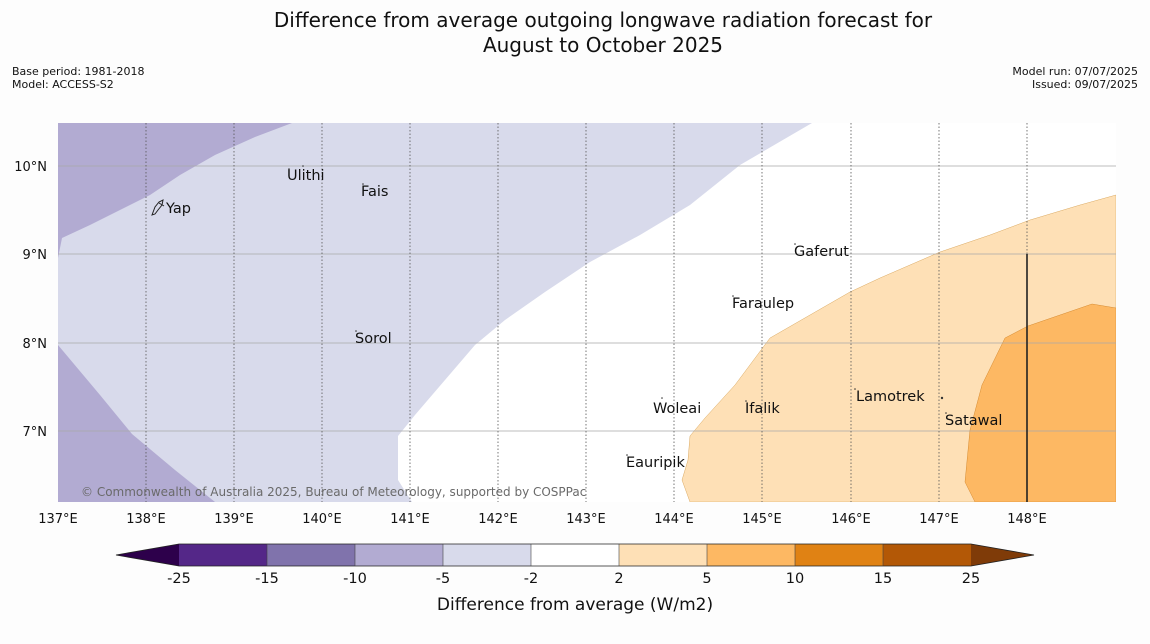  I want to click on place-label-satawal: Satawal, so click(973, 421).